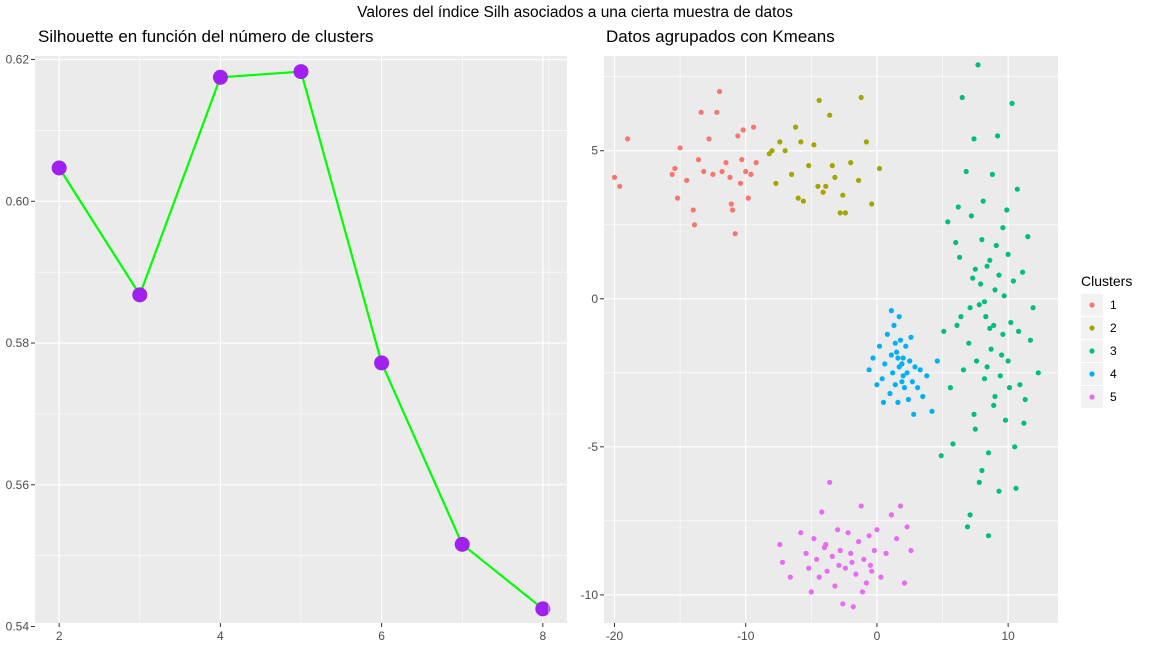 Image resolution: width=1150 pixels, height=650 pixels. I want to click on y-tick-label: 5, so click(594, 151).